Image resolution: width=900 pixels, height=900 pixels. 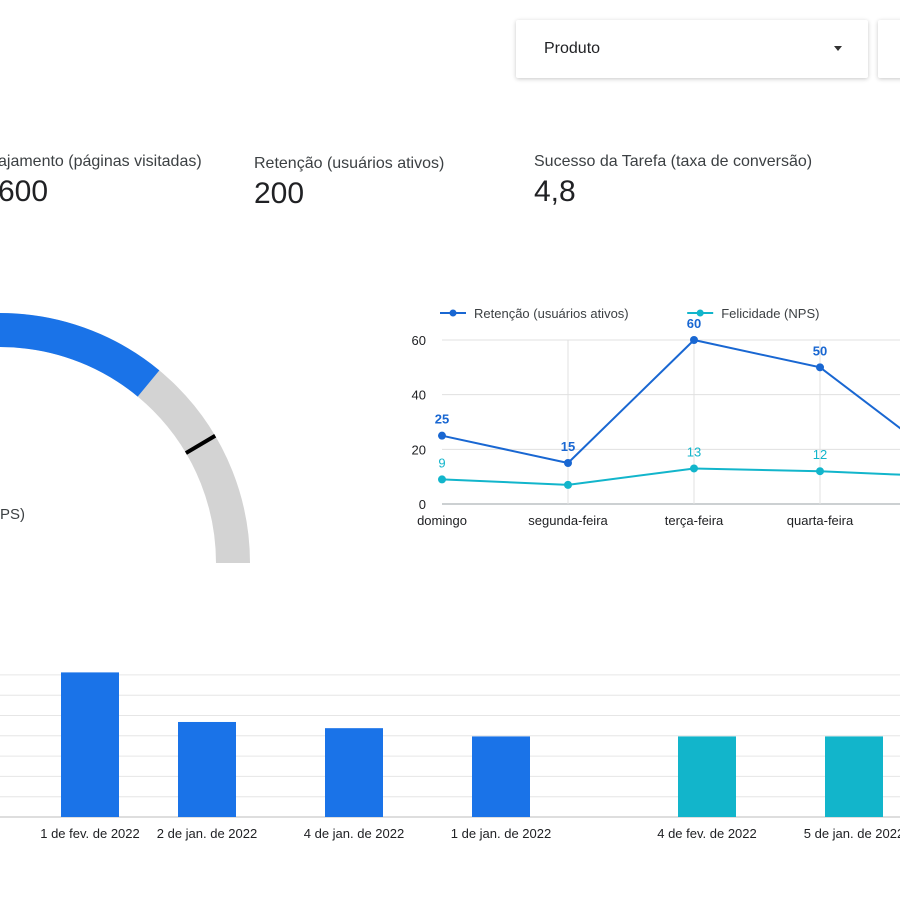 What do you see at coordinates (419, 340) in the screenshot?
I see `y-tick-label: 60` at bounding box center [419, 340].